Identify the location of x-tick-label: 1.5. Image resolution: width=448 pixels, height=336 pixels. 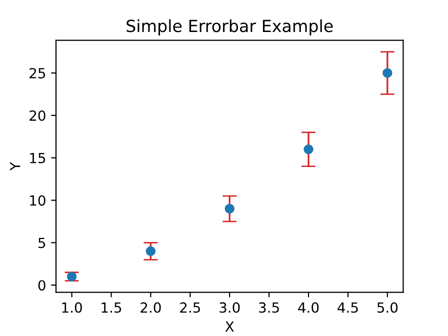
(112, 307).